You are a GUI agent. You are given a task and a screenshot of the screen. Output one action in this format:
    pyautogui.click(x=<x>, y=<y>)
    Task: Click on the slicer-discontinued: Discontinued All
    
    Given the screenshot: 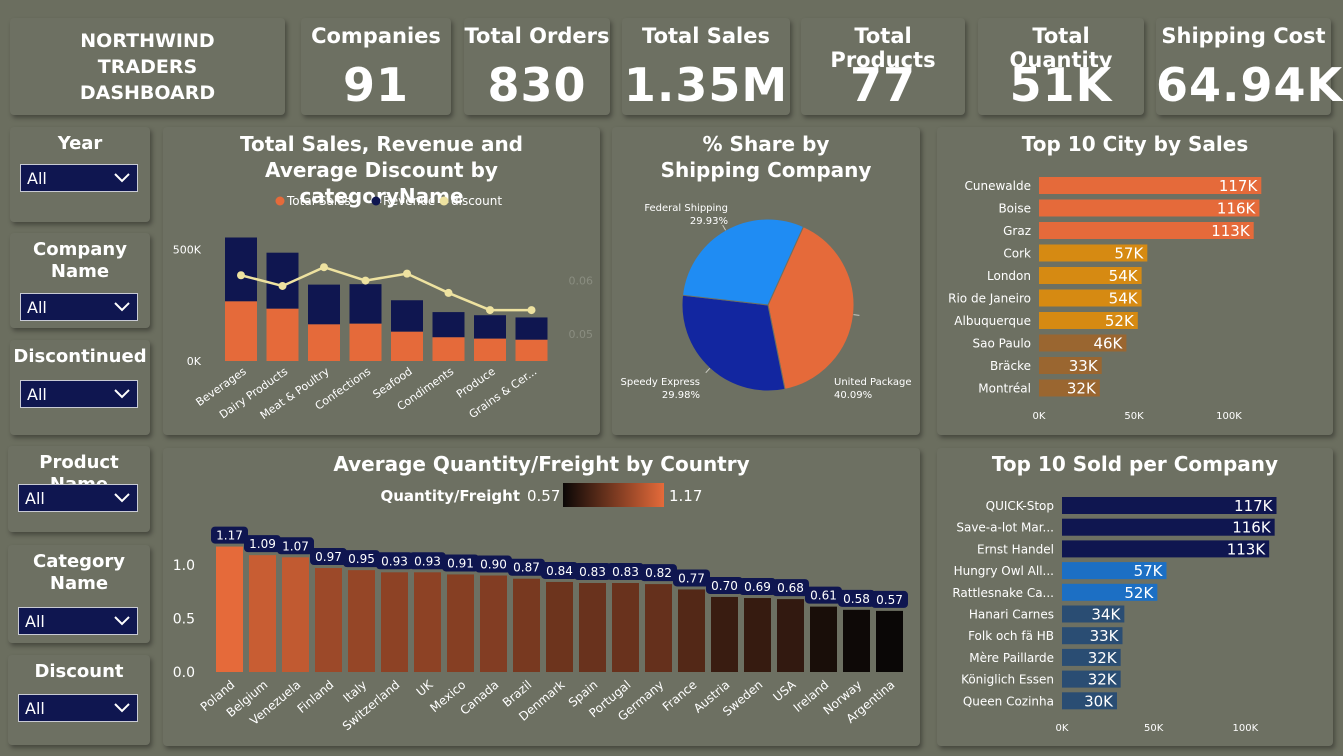 What is the action you would take?
    pyautogui.click(x=80, y=387)
    